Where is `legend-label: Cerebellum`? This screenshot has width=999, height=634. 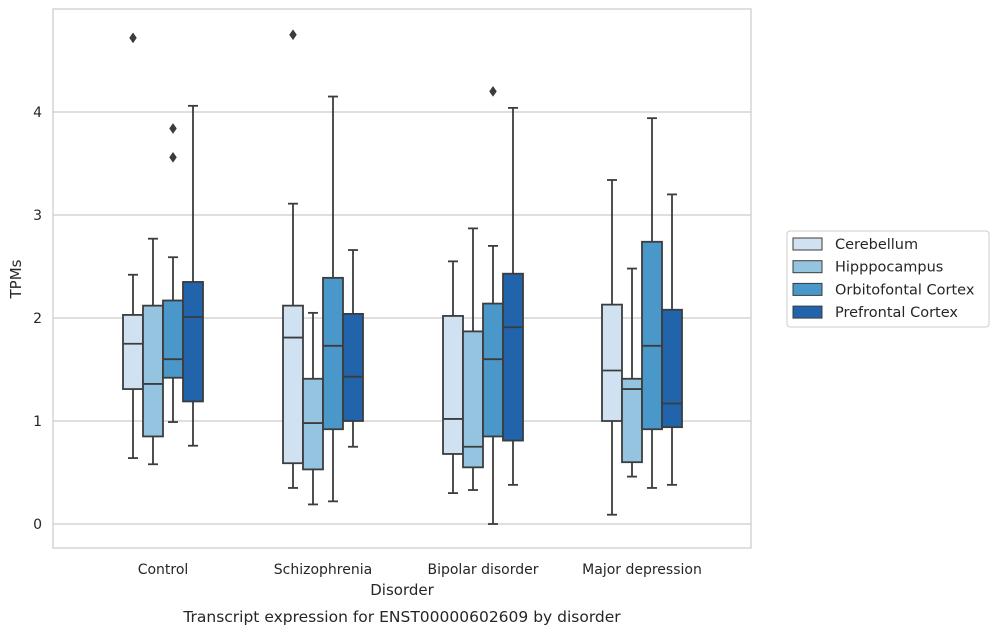
legend-label: Cerebellum is located at coordinates (876, 245).